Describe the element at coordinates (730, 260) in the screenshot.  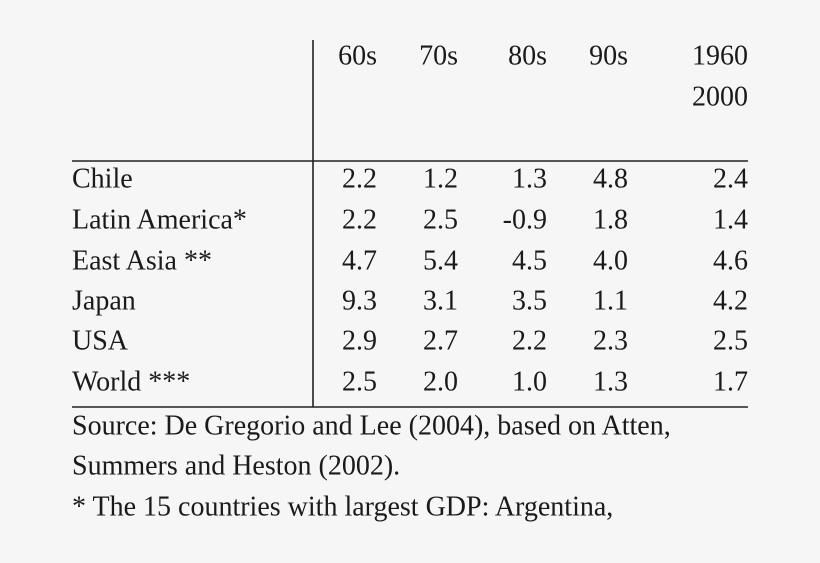
I see `cell-value: 4.6` at that location.